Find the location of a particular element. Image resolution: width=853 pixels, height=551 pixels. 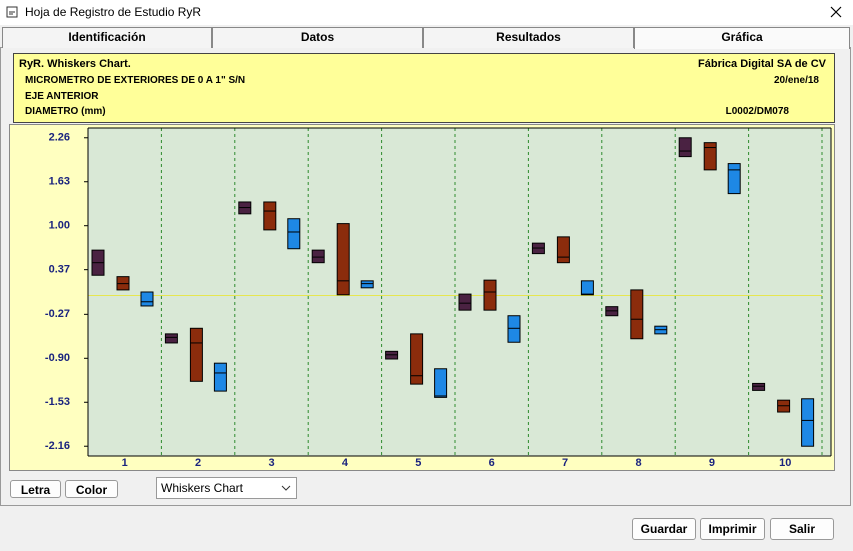

x-tick-label: 7 is located at coordinates (565, 463).